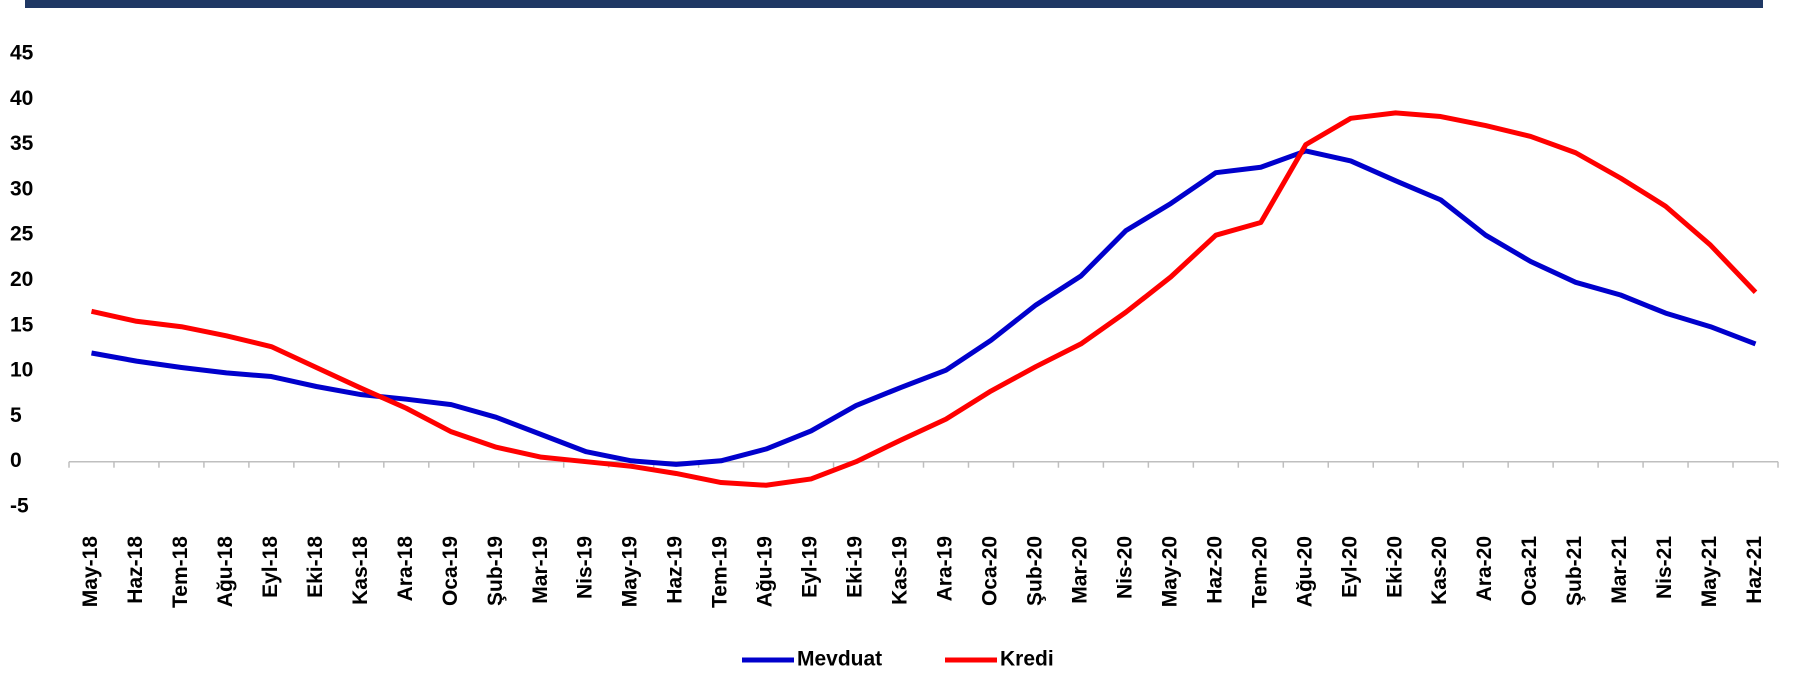  I want to click on x-tick-label: Oca-19, so click(450, 571).